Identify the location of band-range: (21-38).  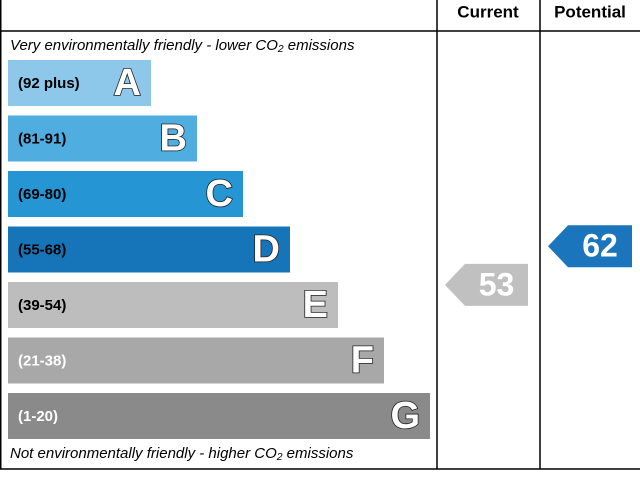
(42, 360).